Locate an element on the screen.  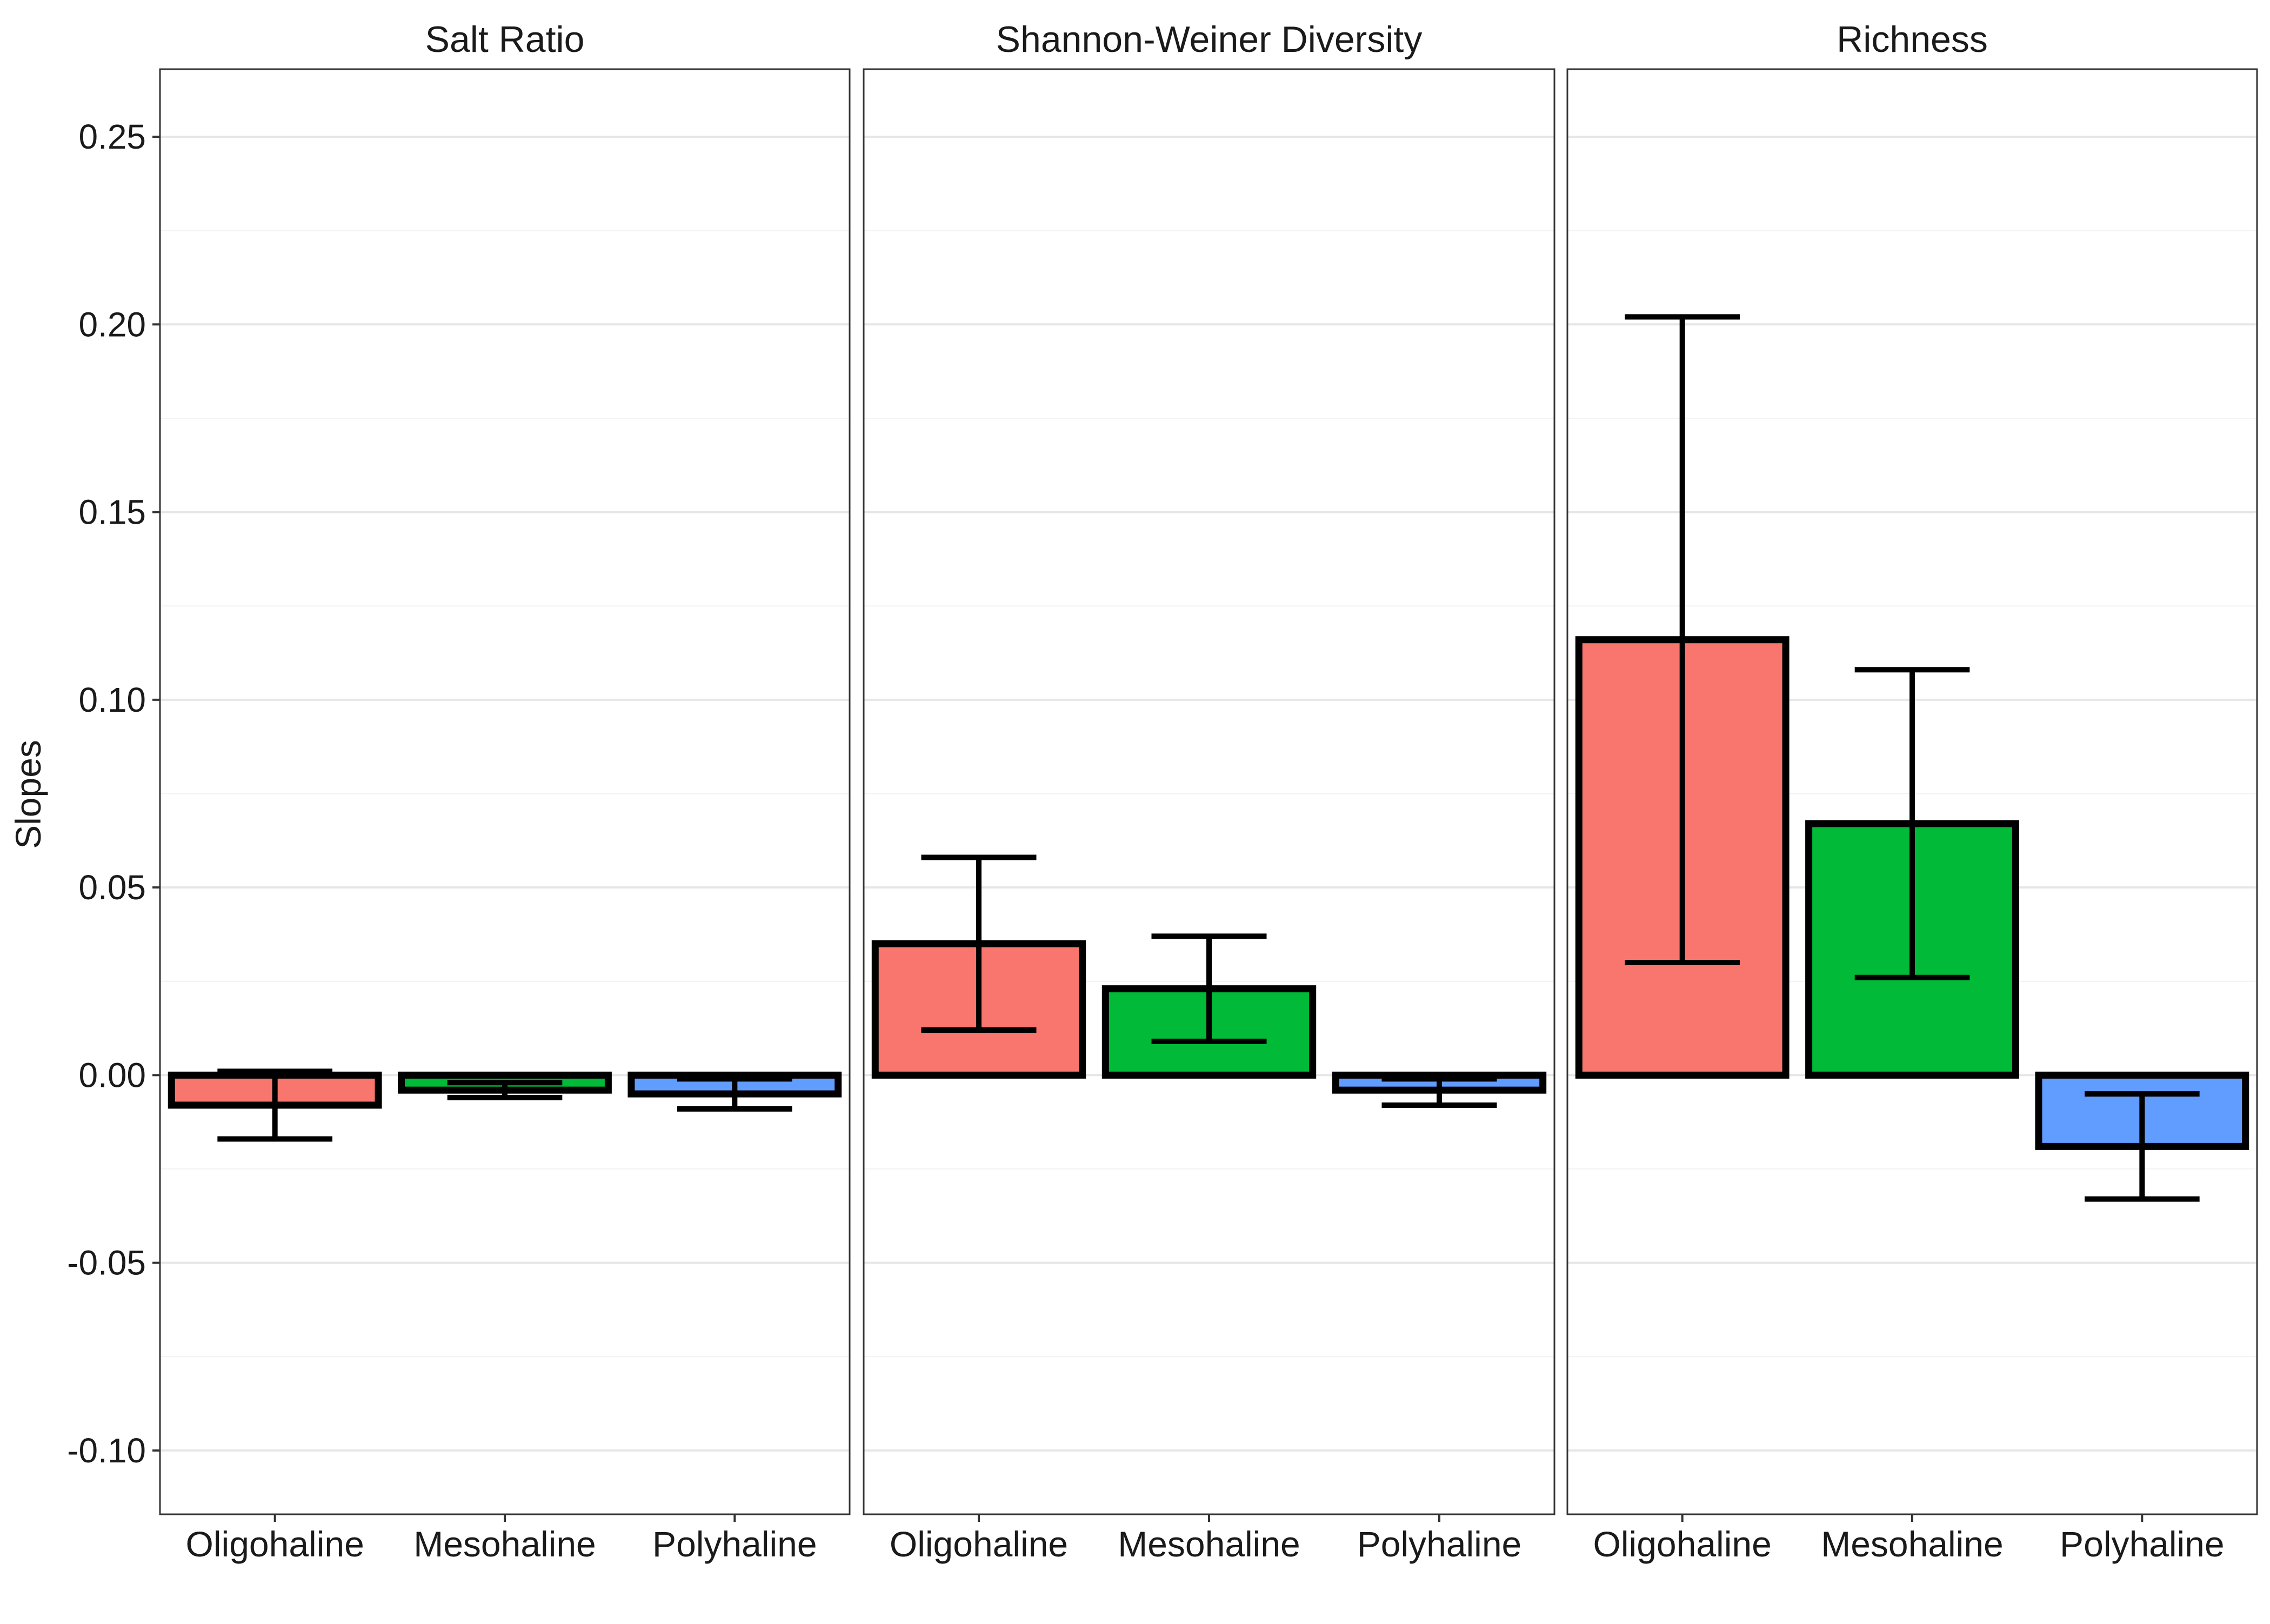
y-tick-label: -0.05 is located at coordinates (106, 1263).